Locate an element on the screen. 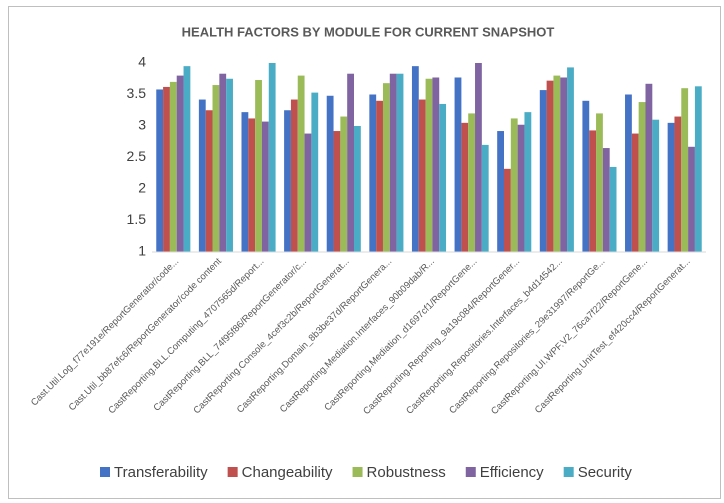 The image size is (724, 503). y-tick-label: 1.5 is located at coordinates (137, 219).